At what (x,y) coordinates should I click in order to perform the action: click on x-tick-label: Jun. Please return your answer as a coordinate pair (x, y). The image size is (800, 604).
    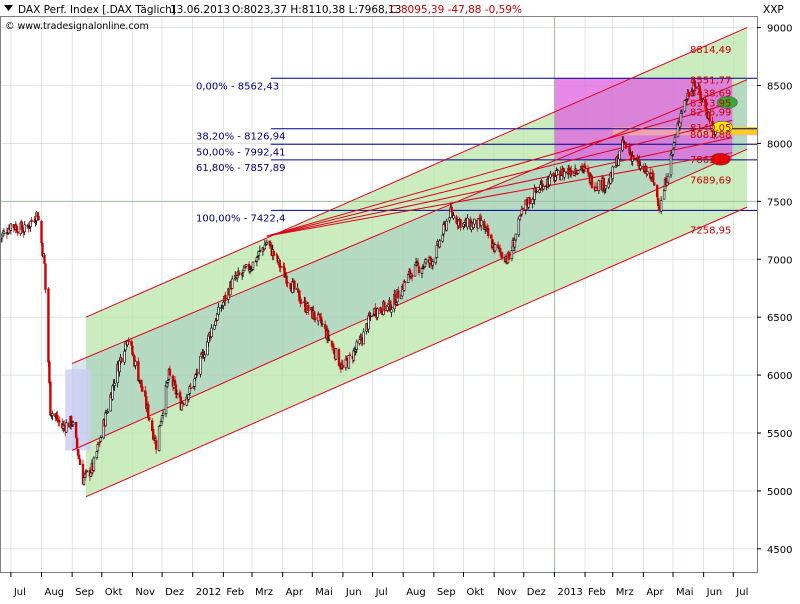
    Looking at the image, I should click on (353, 592).